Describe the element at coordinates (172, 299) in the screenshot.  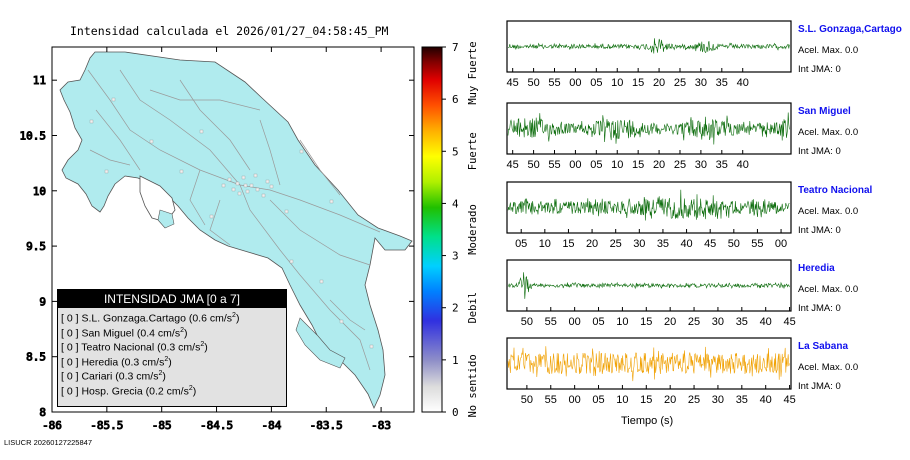
I see `legend-title: INTENSIDAD JMA [0 a 7]` at that location.